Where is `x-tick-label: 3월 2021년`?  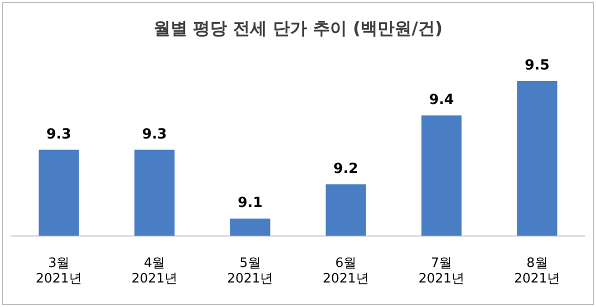 x-tick-label: 3월 2021년 is located at coordinates (59, 271).